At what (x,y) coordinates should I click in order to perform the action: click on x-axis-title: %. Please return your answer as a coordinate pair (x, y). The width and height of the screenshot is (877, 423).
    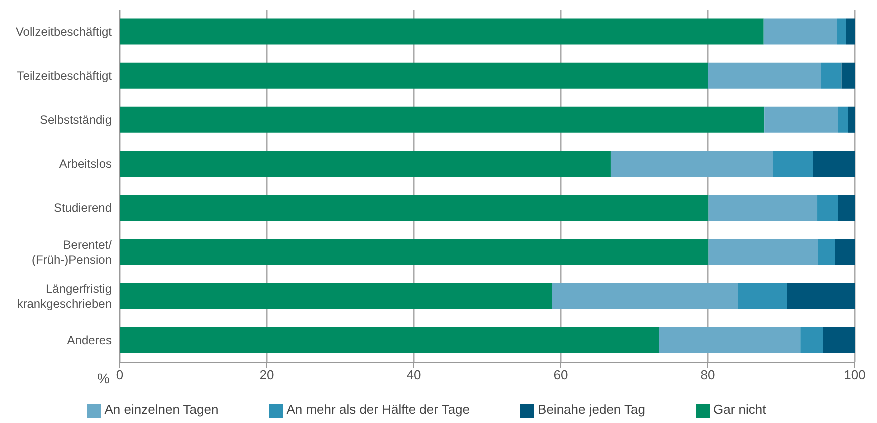
    Looking at the image, I should click on (104, 378).